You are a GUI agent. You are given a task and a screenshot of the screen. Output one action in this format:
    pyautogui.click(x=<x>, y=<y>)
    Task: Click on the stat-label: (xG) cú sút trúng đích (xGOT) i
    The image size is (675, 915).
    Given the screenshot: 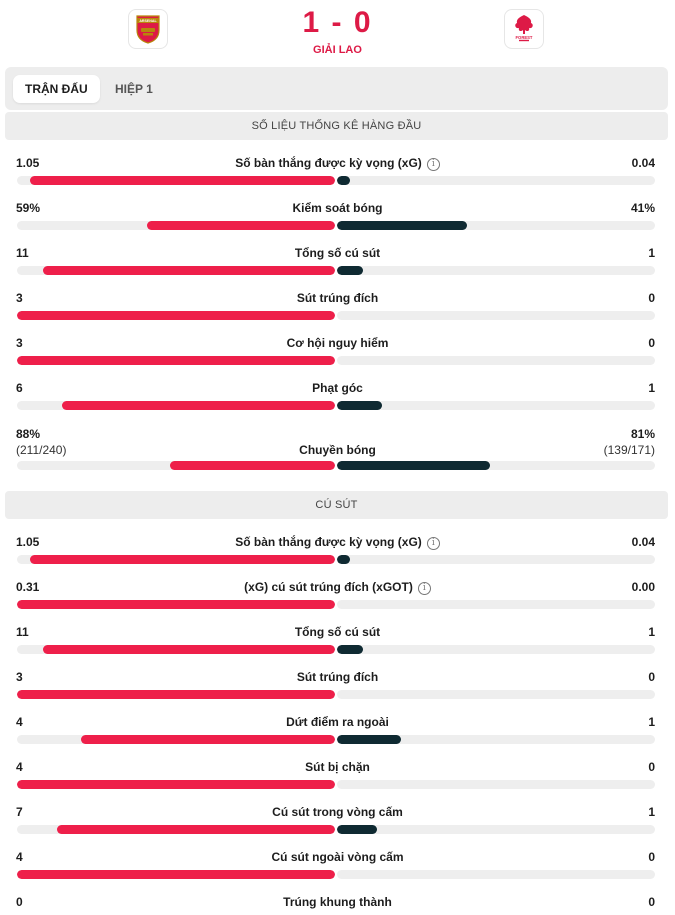 What is the action you would take?
    pyautogui.click(x=337, y=587)
    